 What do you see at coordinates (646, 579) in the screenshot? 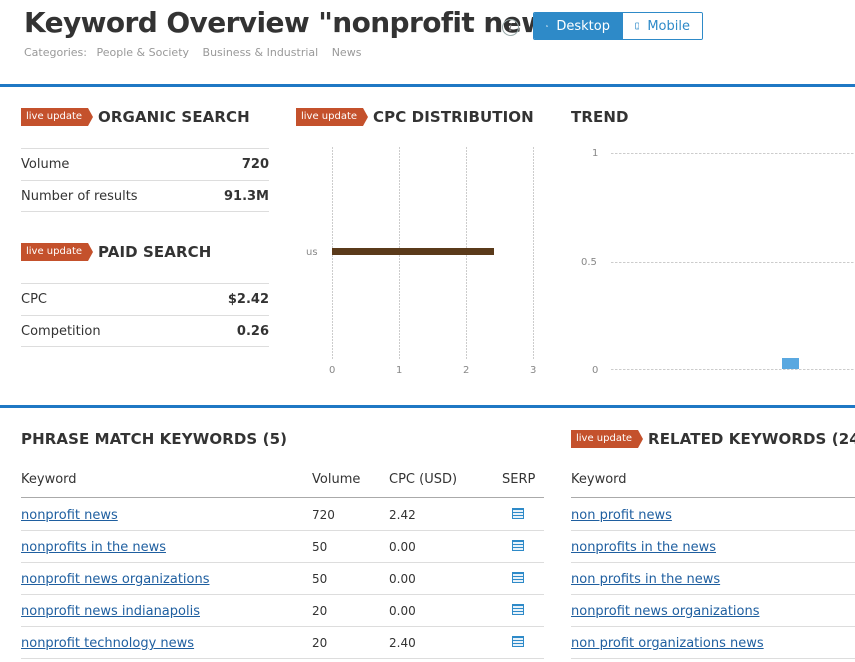
I see `keyword-link: non profits in the news` at bounding box center [646, 579].